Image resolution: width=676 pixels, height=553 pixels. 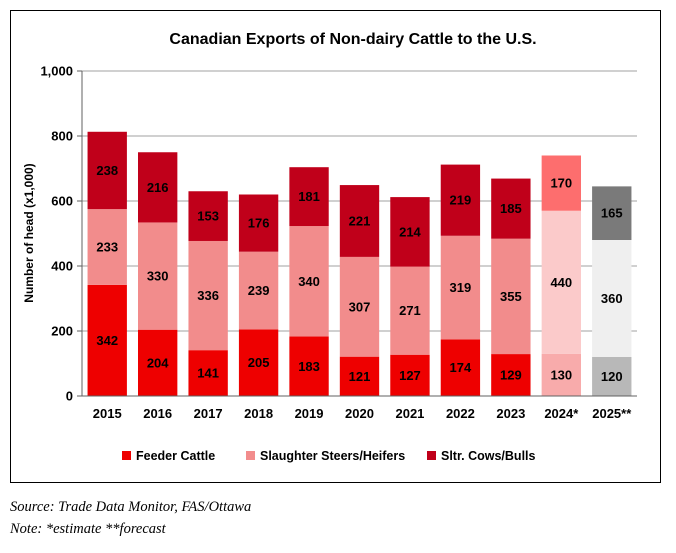 I want to click on x-tick-label: 2023, so click(x=510, y=413).